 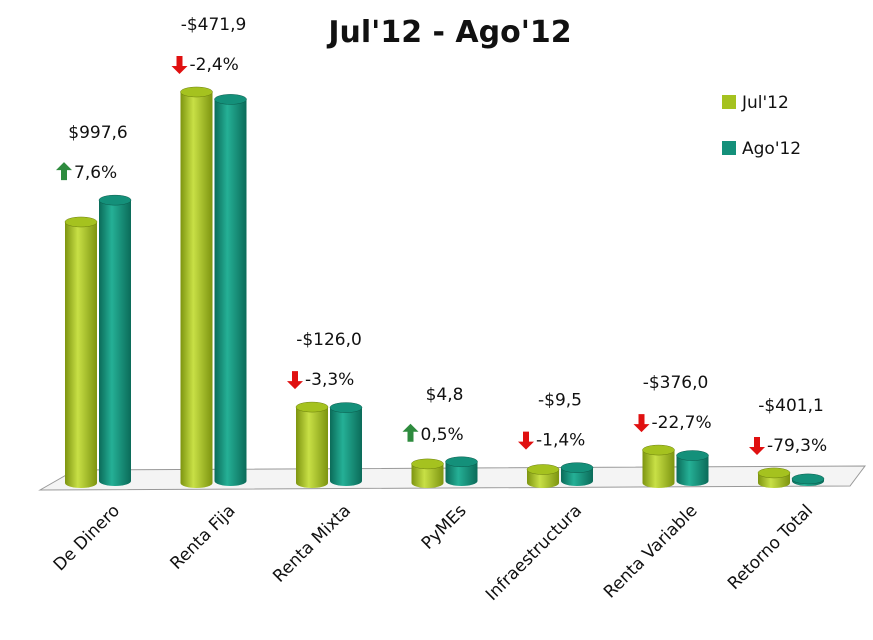 What do you see at coordinates (560, 401) in the screenshot?
I see `change-amount: -$9,5` at bounding box center [560, 401].